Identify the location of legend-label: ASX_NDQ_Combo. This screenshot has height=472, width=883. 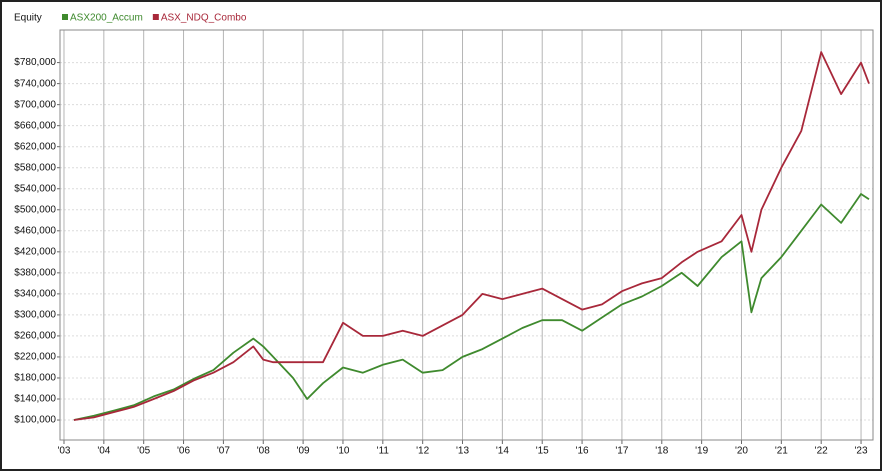
(204, 18).